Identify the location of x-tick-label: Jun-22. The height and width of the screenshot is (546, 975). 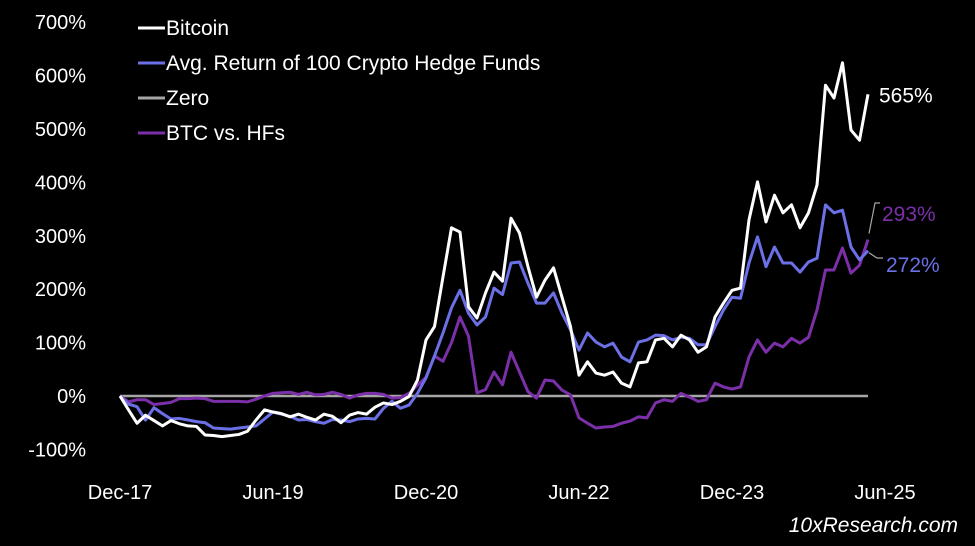
(578, 493).